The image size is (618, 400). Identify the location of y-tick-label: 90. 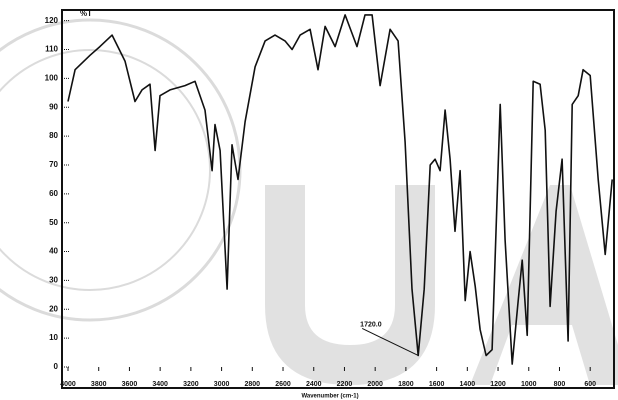
(53, 106).